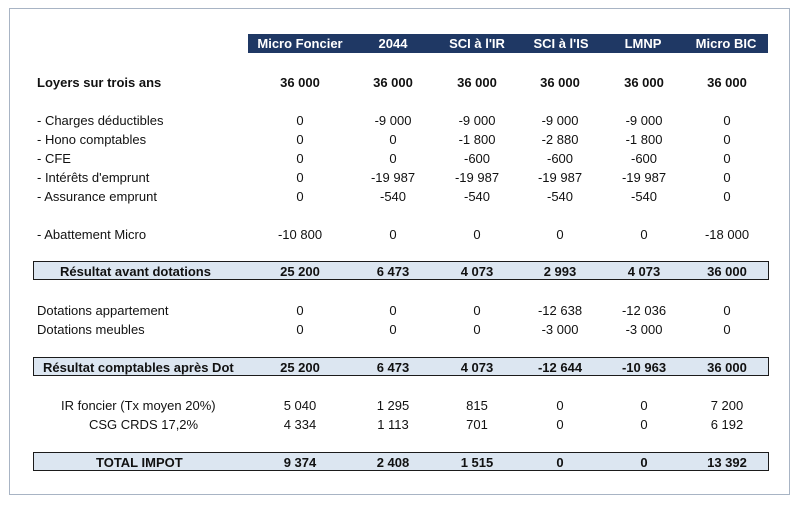 The width and height of the screenshot is (801, 507). Describe the element at coordinates (727, 405) in the screenshot. I see `cell-micro-bic: 7 200` at that location.